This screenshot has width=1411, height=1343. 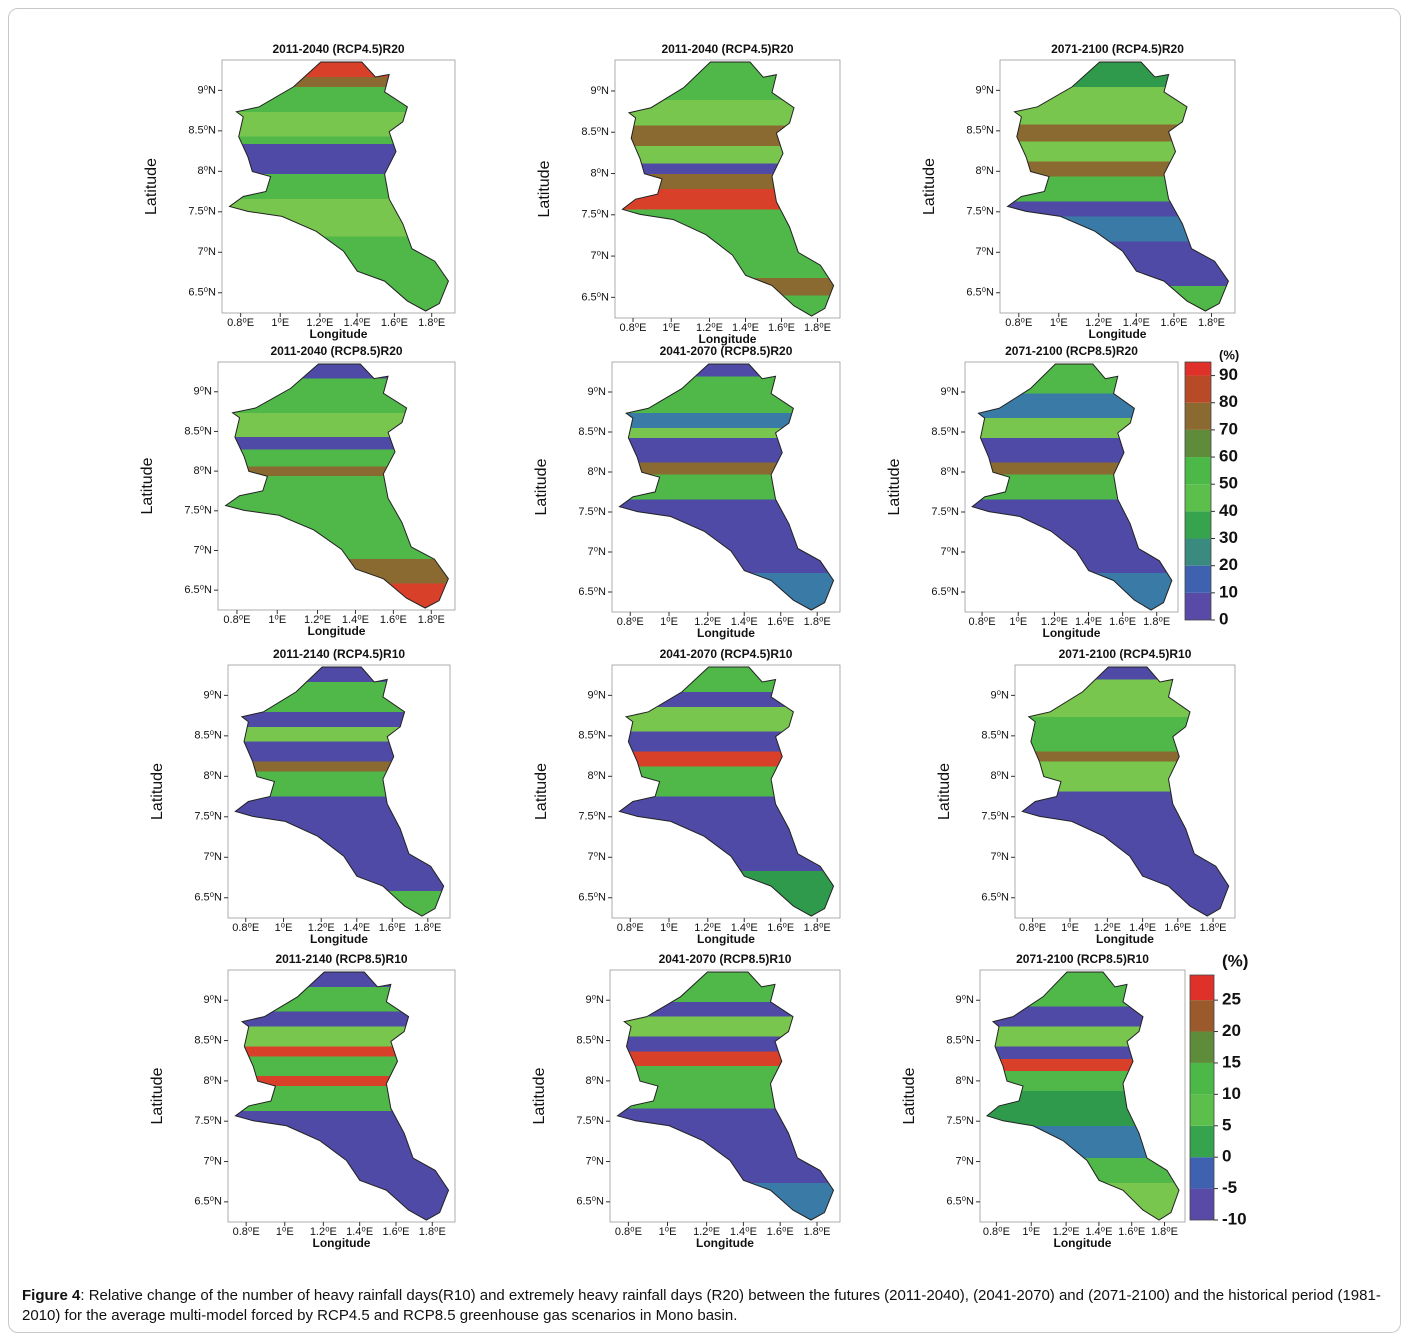 What do you see at coordinates (1229, 354) in the screenshot?
I see `colorbar-unit: (%)` at bounding box center [1229, 354].